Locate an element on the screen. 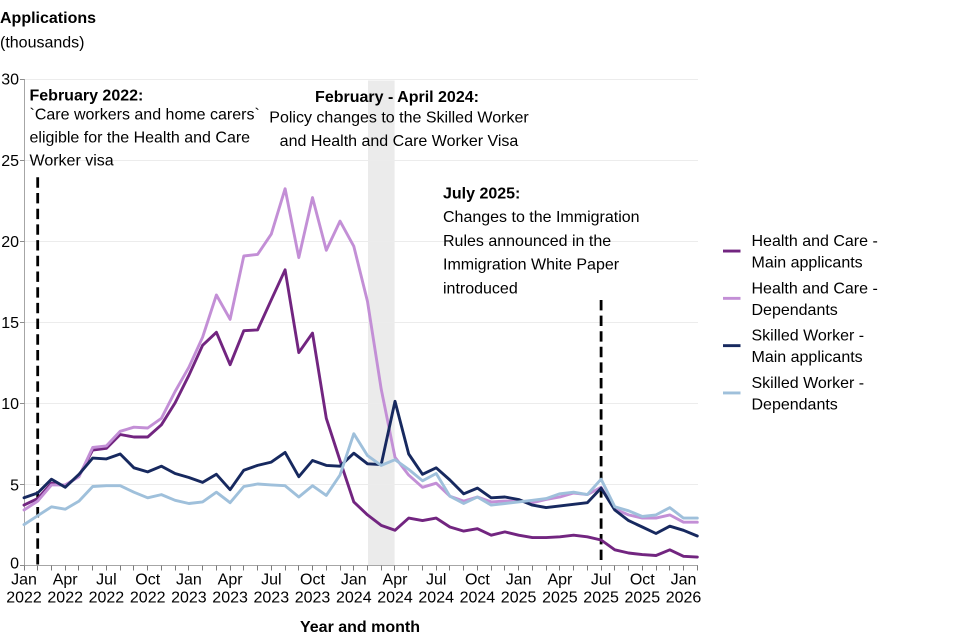 Image resolution: width=960 pixels, height=640 pixels. svg-text:and Health and Care Worker Vis: and Health and Care Worker Visa is located at coordinates (399, 141).